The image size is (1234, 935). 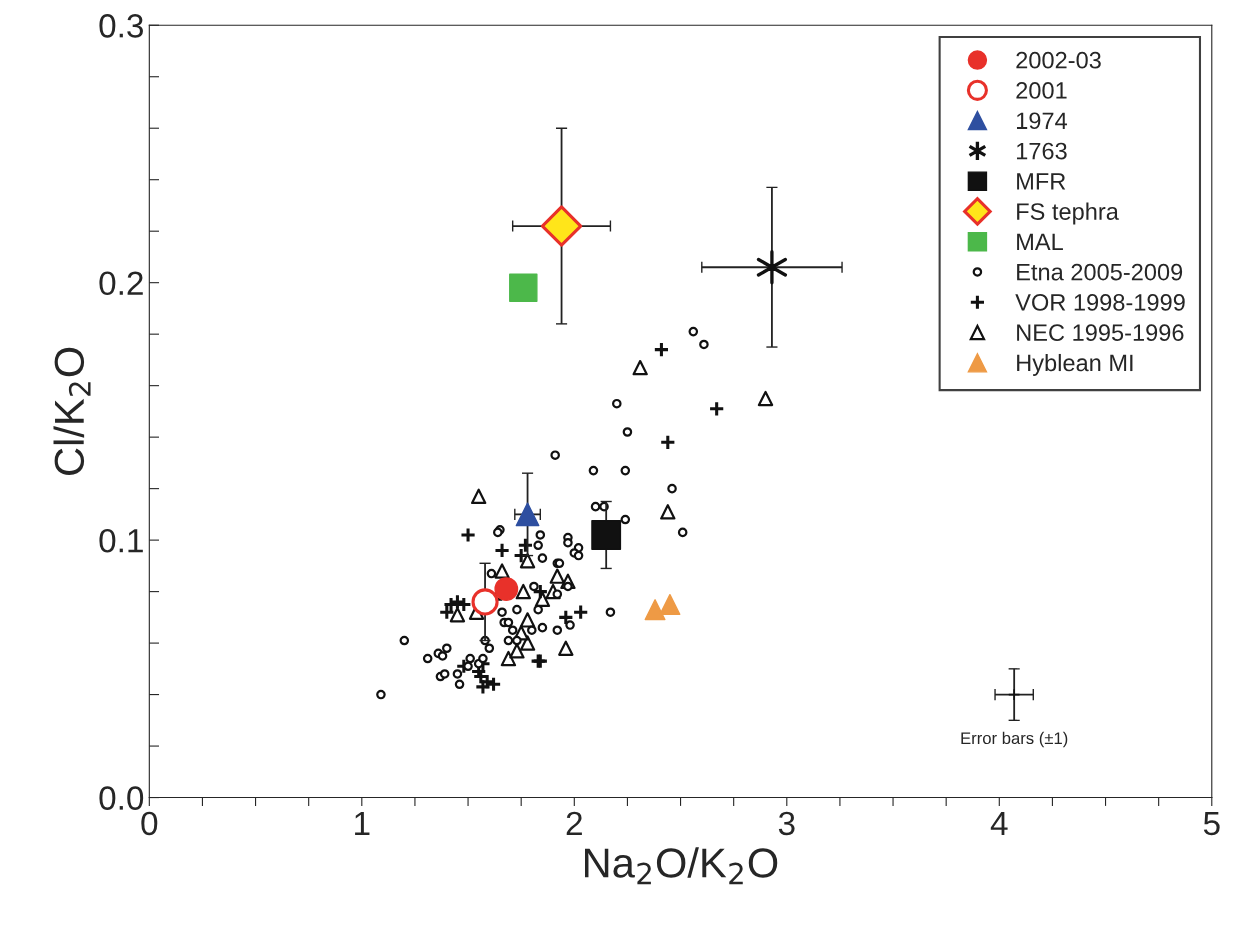 What do you see at coordinates (681, 866) in the screenshot?
I see `x-axis-title: Na$_{2}$O/K$_{2}$O` at bounding box center [681, 866].